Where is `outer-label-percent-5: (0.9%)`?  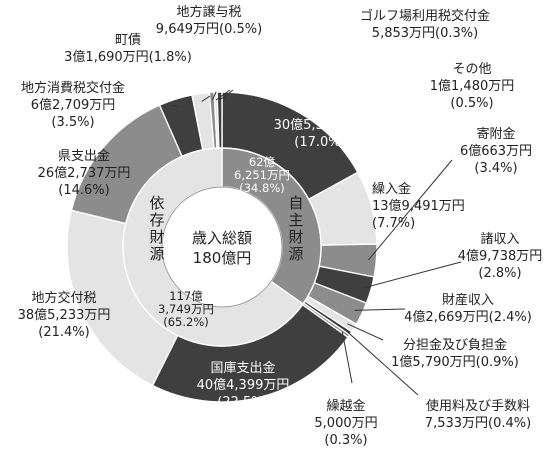 outer-label-percent-5: (0.9%) is located at coordinates (497, 362).